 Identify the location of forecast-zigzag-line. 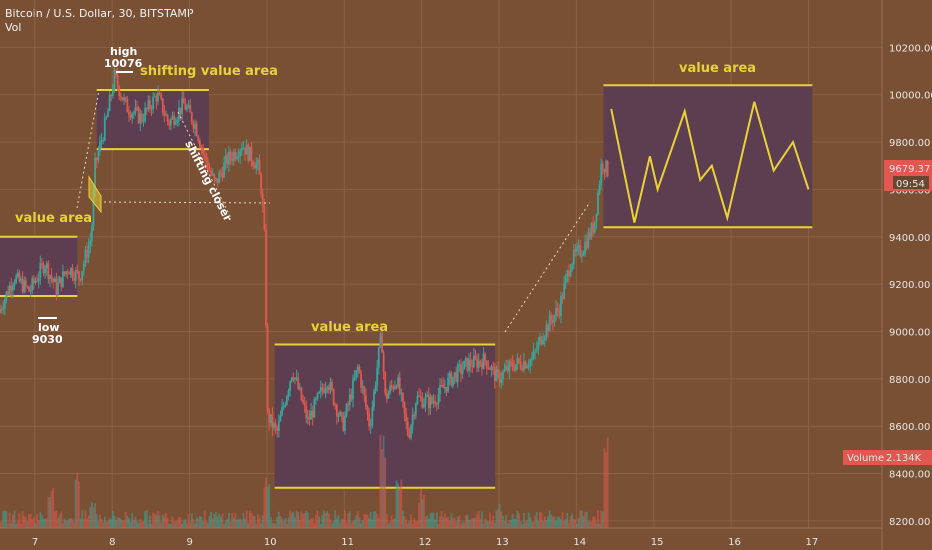
(710, 162).